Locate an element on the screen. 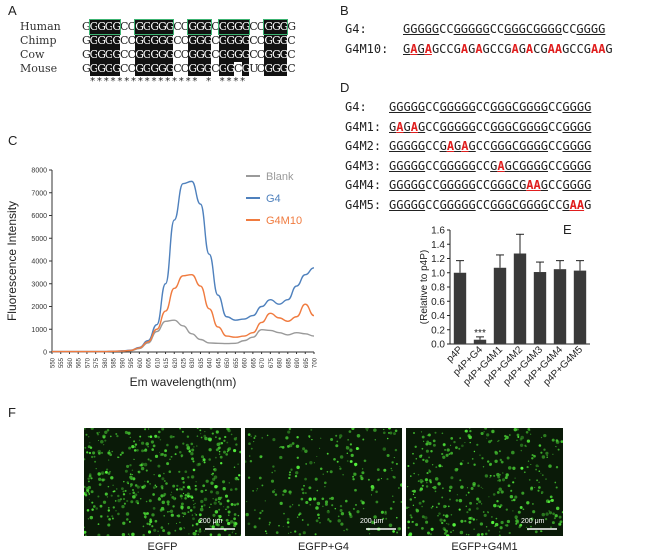 This screenshot has height=555, width=658. y-tick-label: 0.2 is located at coordinates (438, 330).